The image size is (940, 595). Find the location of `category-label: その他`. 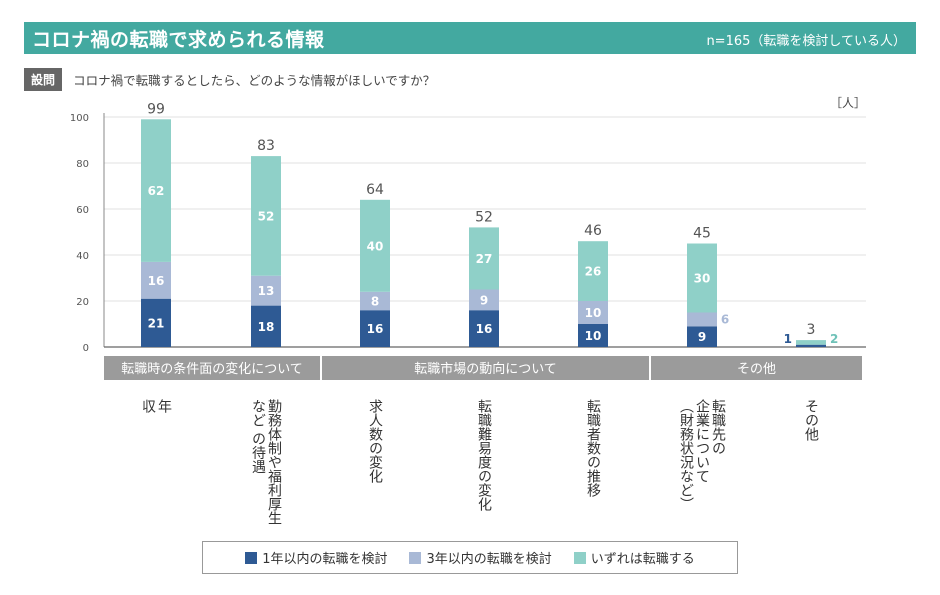

category-label: その他 is located at coordinates (811, 420).